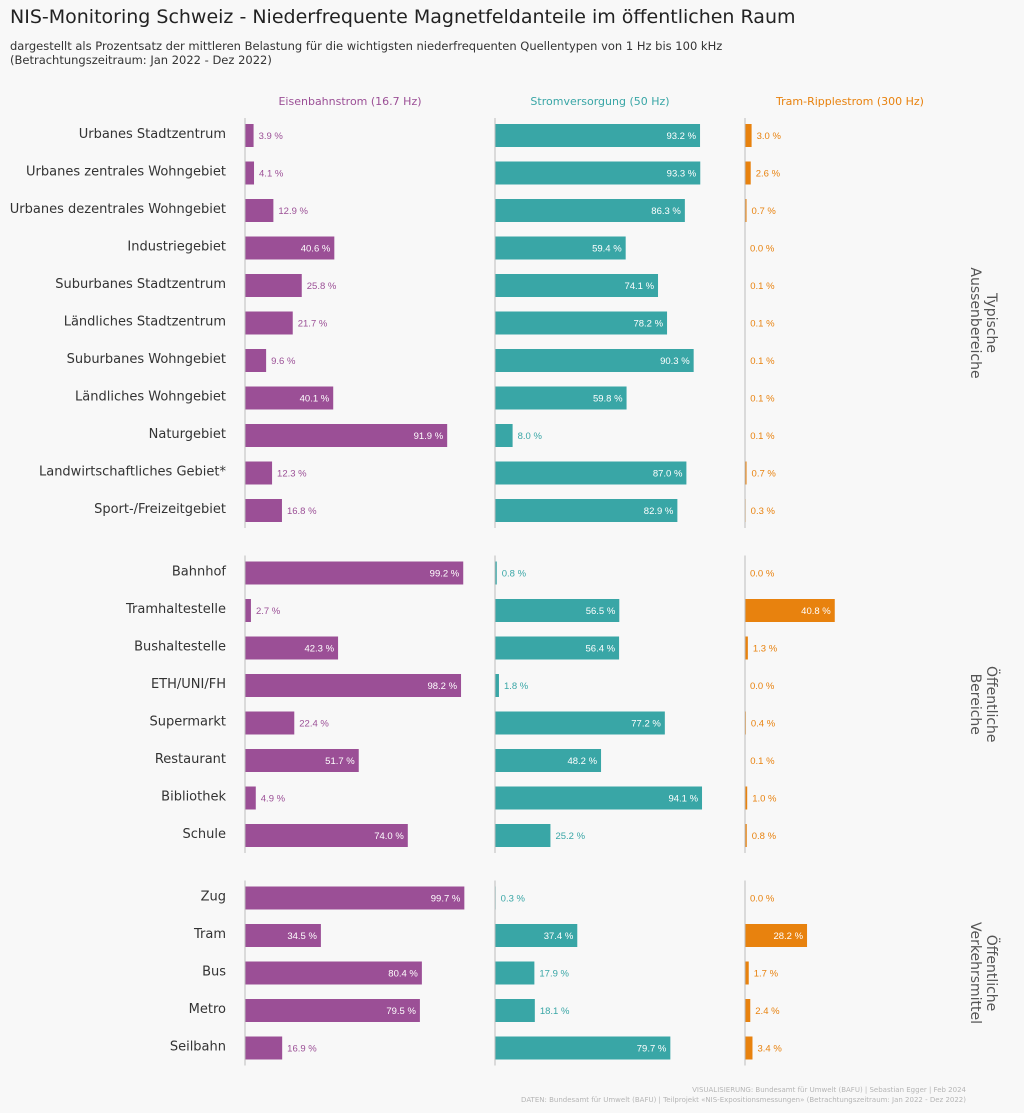 The height and width of the screenshot is (1113, 1024). Describe the element at coordinates (769, 1049) in the screenshot. I see `data-label-tram: 3.4 %` at that location.